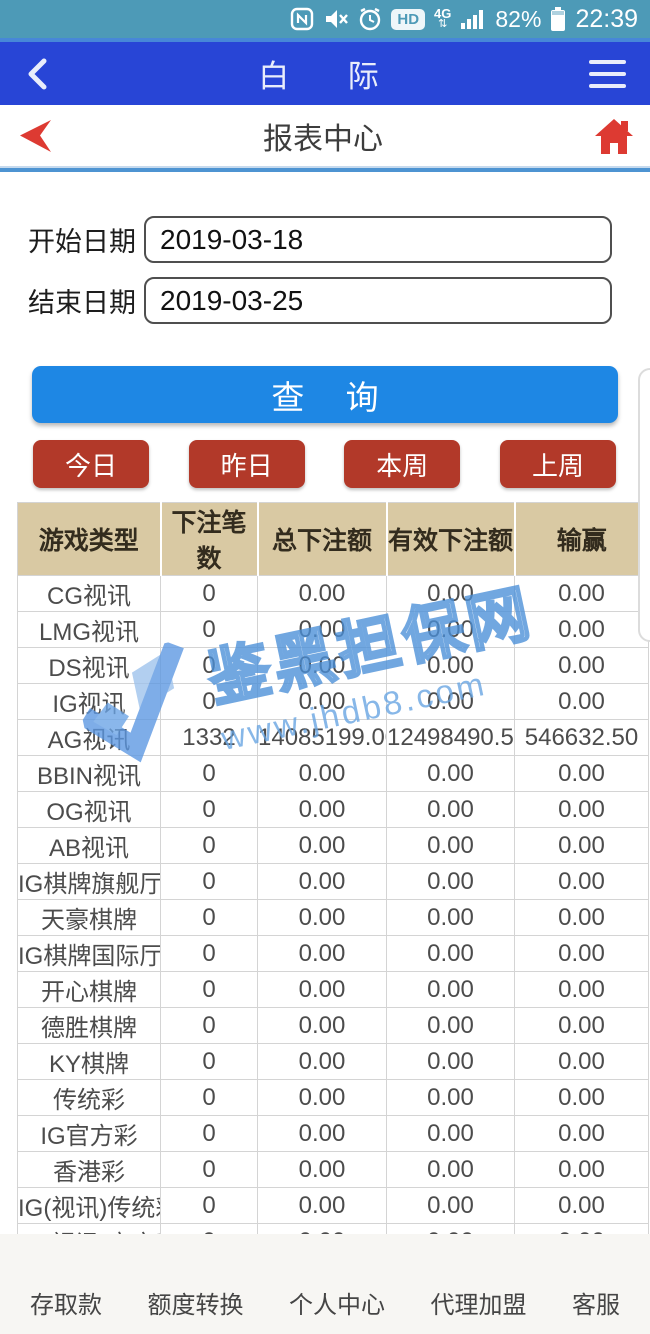 The width and height of the screenshot is (650, 1334). What do you see at coordinates (89, 1133) in the screenshot?
I see `game-type-cell: IG官方彩` at bounding box center [89, 1133].